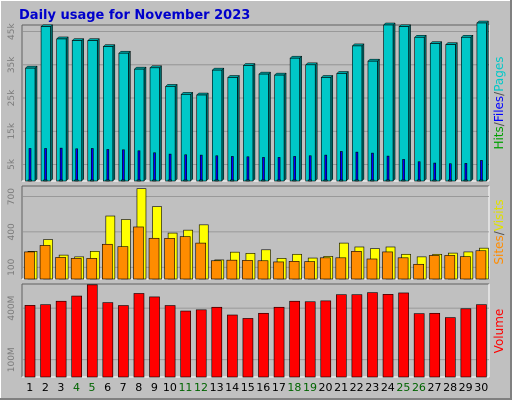  I want to click on bar-volume-day-10-face, so click(170, 341).